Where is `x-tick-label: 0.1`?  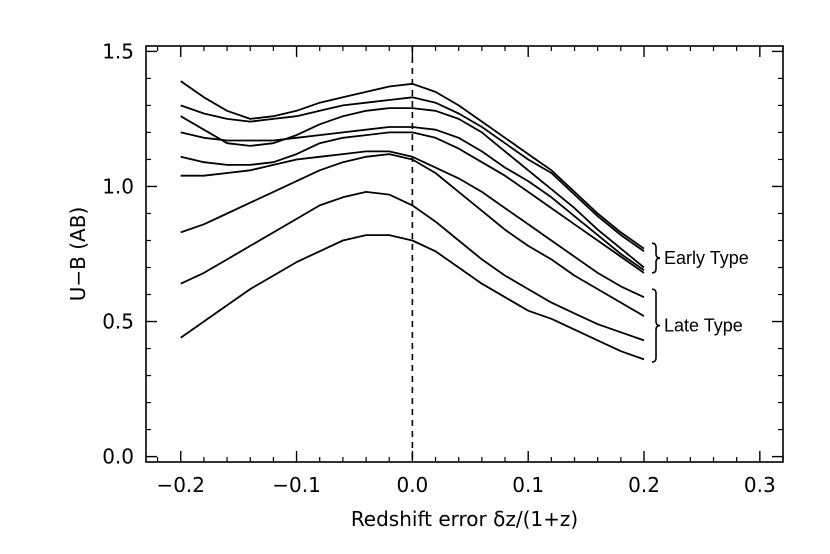
x-tick-label: 0.1 is located at coordinates (528, 485).